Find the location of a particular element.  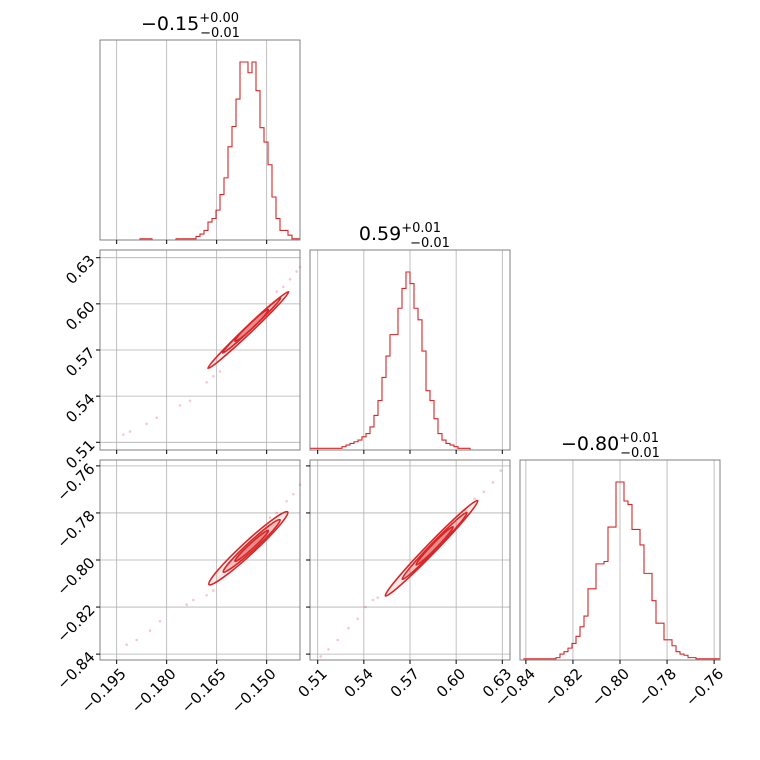

histogram-panel-2: −0.80+0.01−0.01 is located at coordinates (620, 546).